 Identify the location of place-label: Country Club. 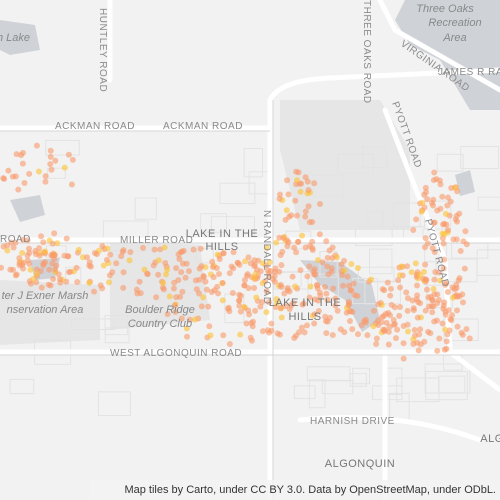
(160, 324).